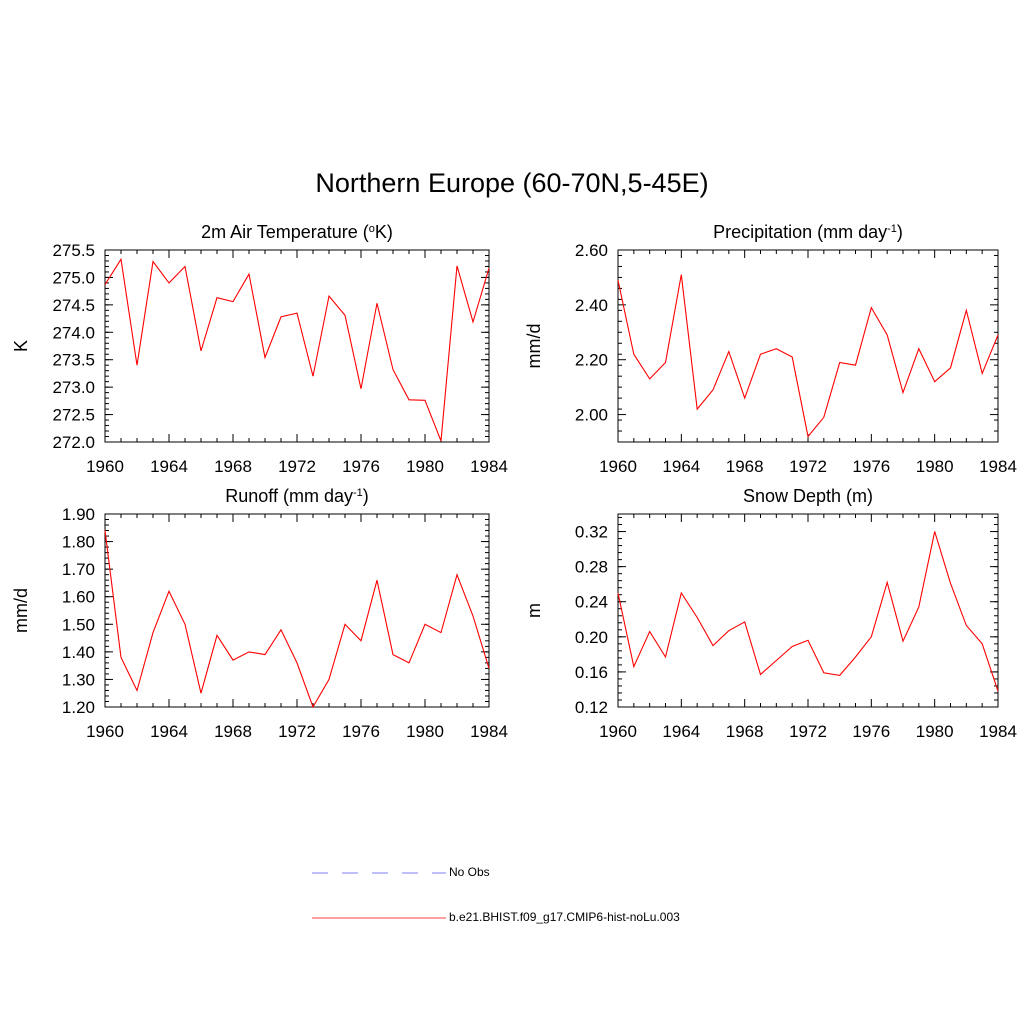 Image resolution: width=1024 pixels, height=1024 pixels. Describe the element at coordinates (297, 496) in the screenshot. I see `panel-title: Runoff (mm day-1)` at that location.